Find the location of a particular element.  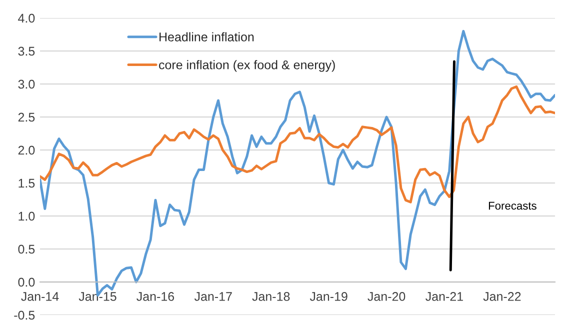

x-tick-label: Jan-18 is located at coordinates (271, 296).